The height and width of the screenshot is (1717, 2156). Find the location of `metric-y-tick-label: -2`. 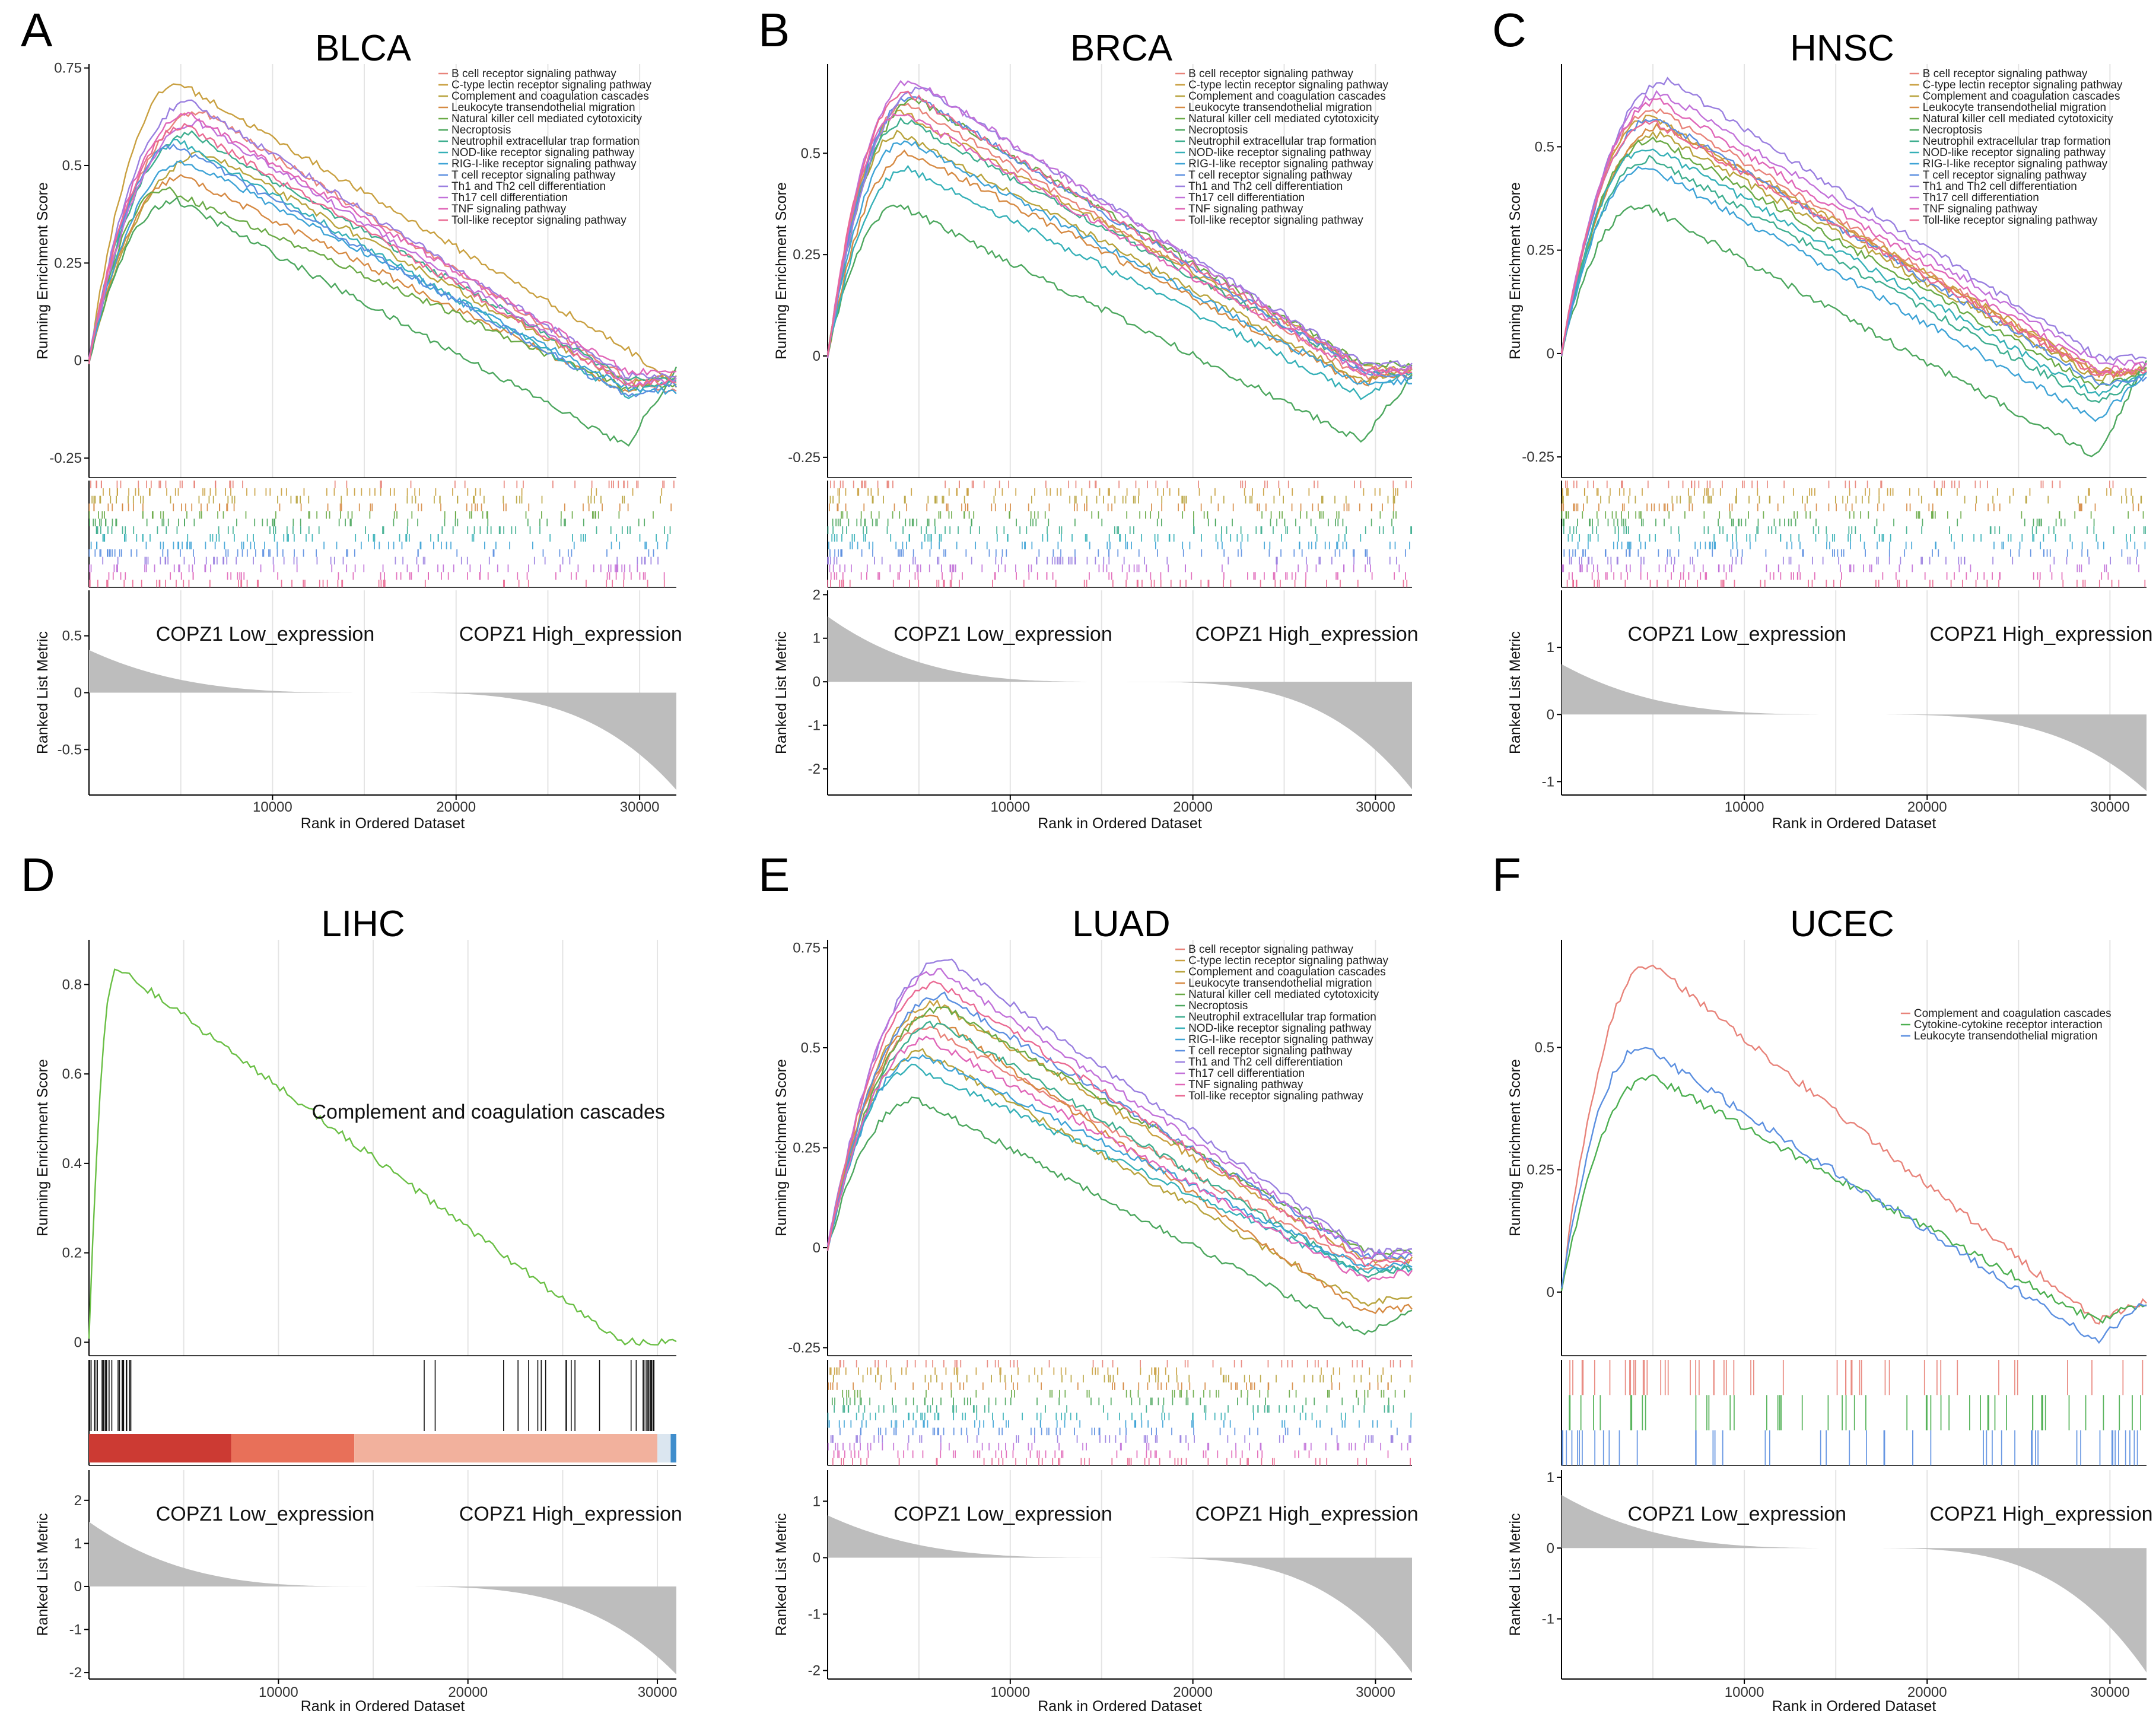

metric-y-tick-label: -2 is located at coordinates (75, 1673).